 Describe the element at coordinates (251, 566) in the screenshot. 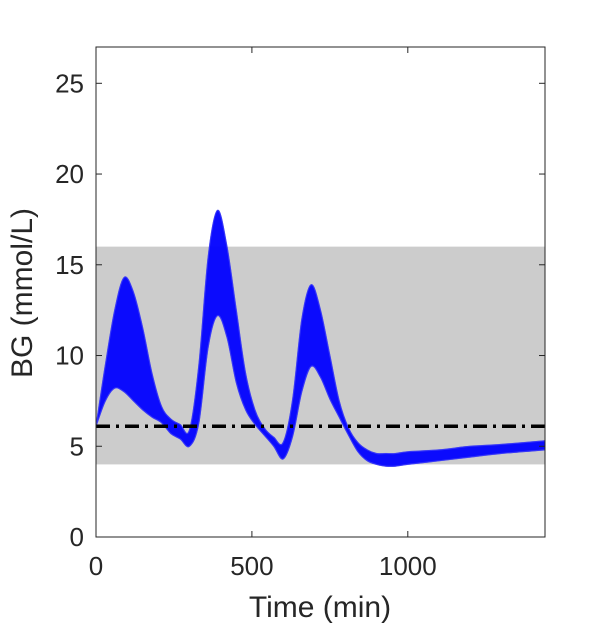

I see `x-tick-label: 500` at that location.